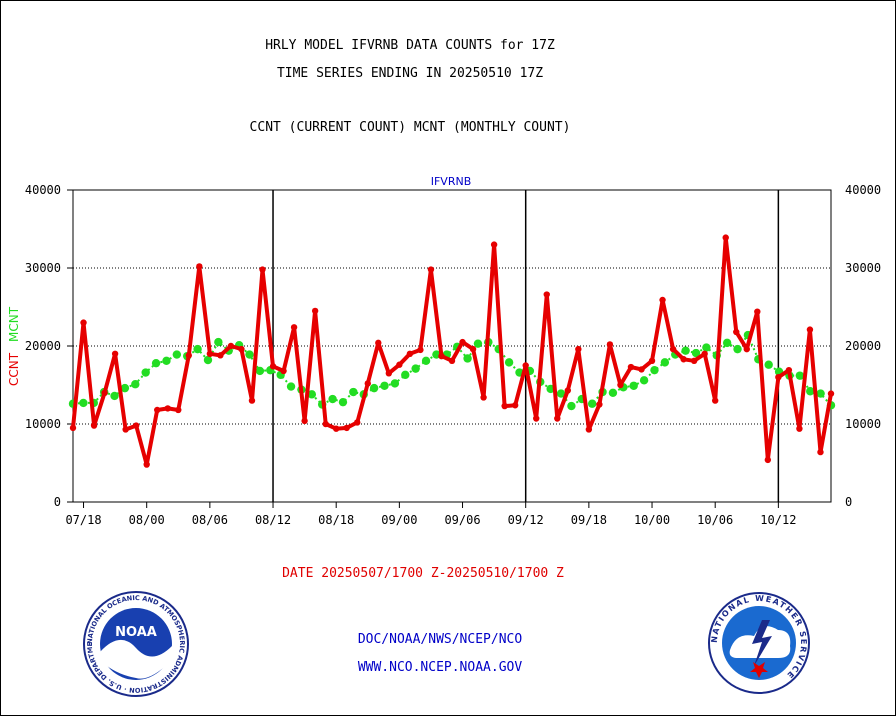 Image resolution: width=896 pixels, height=716 pixels. What do you see at coordinates (43, 268) in the screenshot?
I see `ytick-label-left: 30000` at bounding box center [43, 268].